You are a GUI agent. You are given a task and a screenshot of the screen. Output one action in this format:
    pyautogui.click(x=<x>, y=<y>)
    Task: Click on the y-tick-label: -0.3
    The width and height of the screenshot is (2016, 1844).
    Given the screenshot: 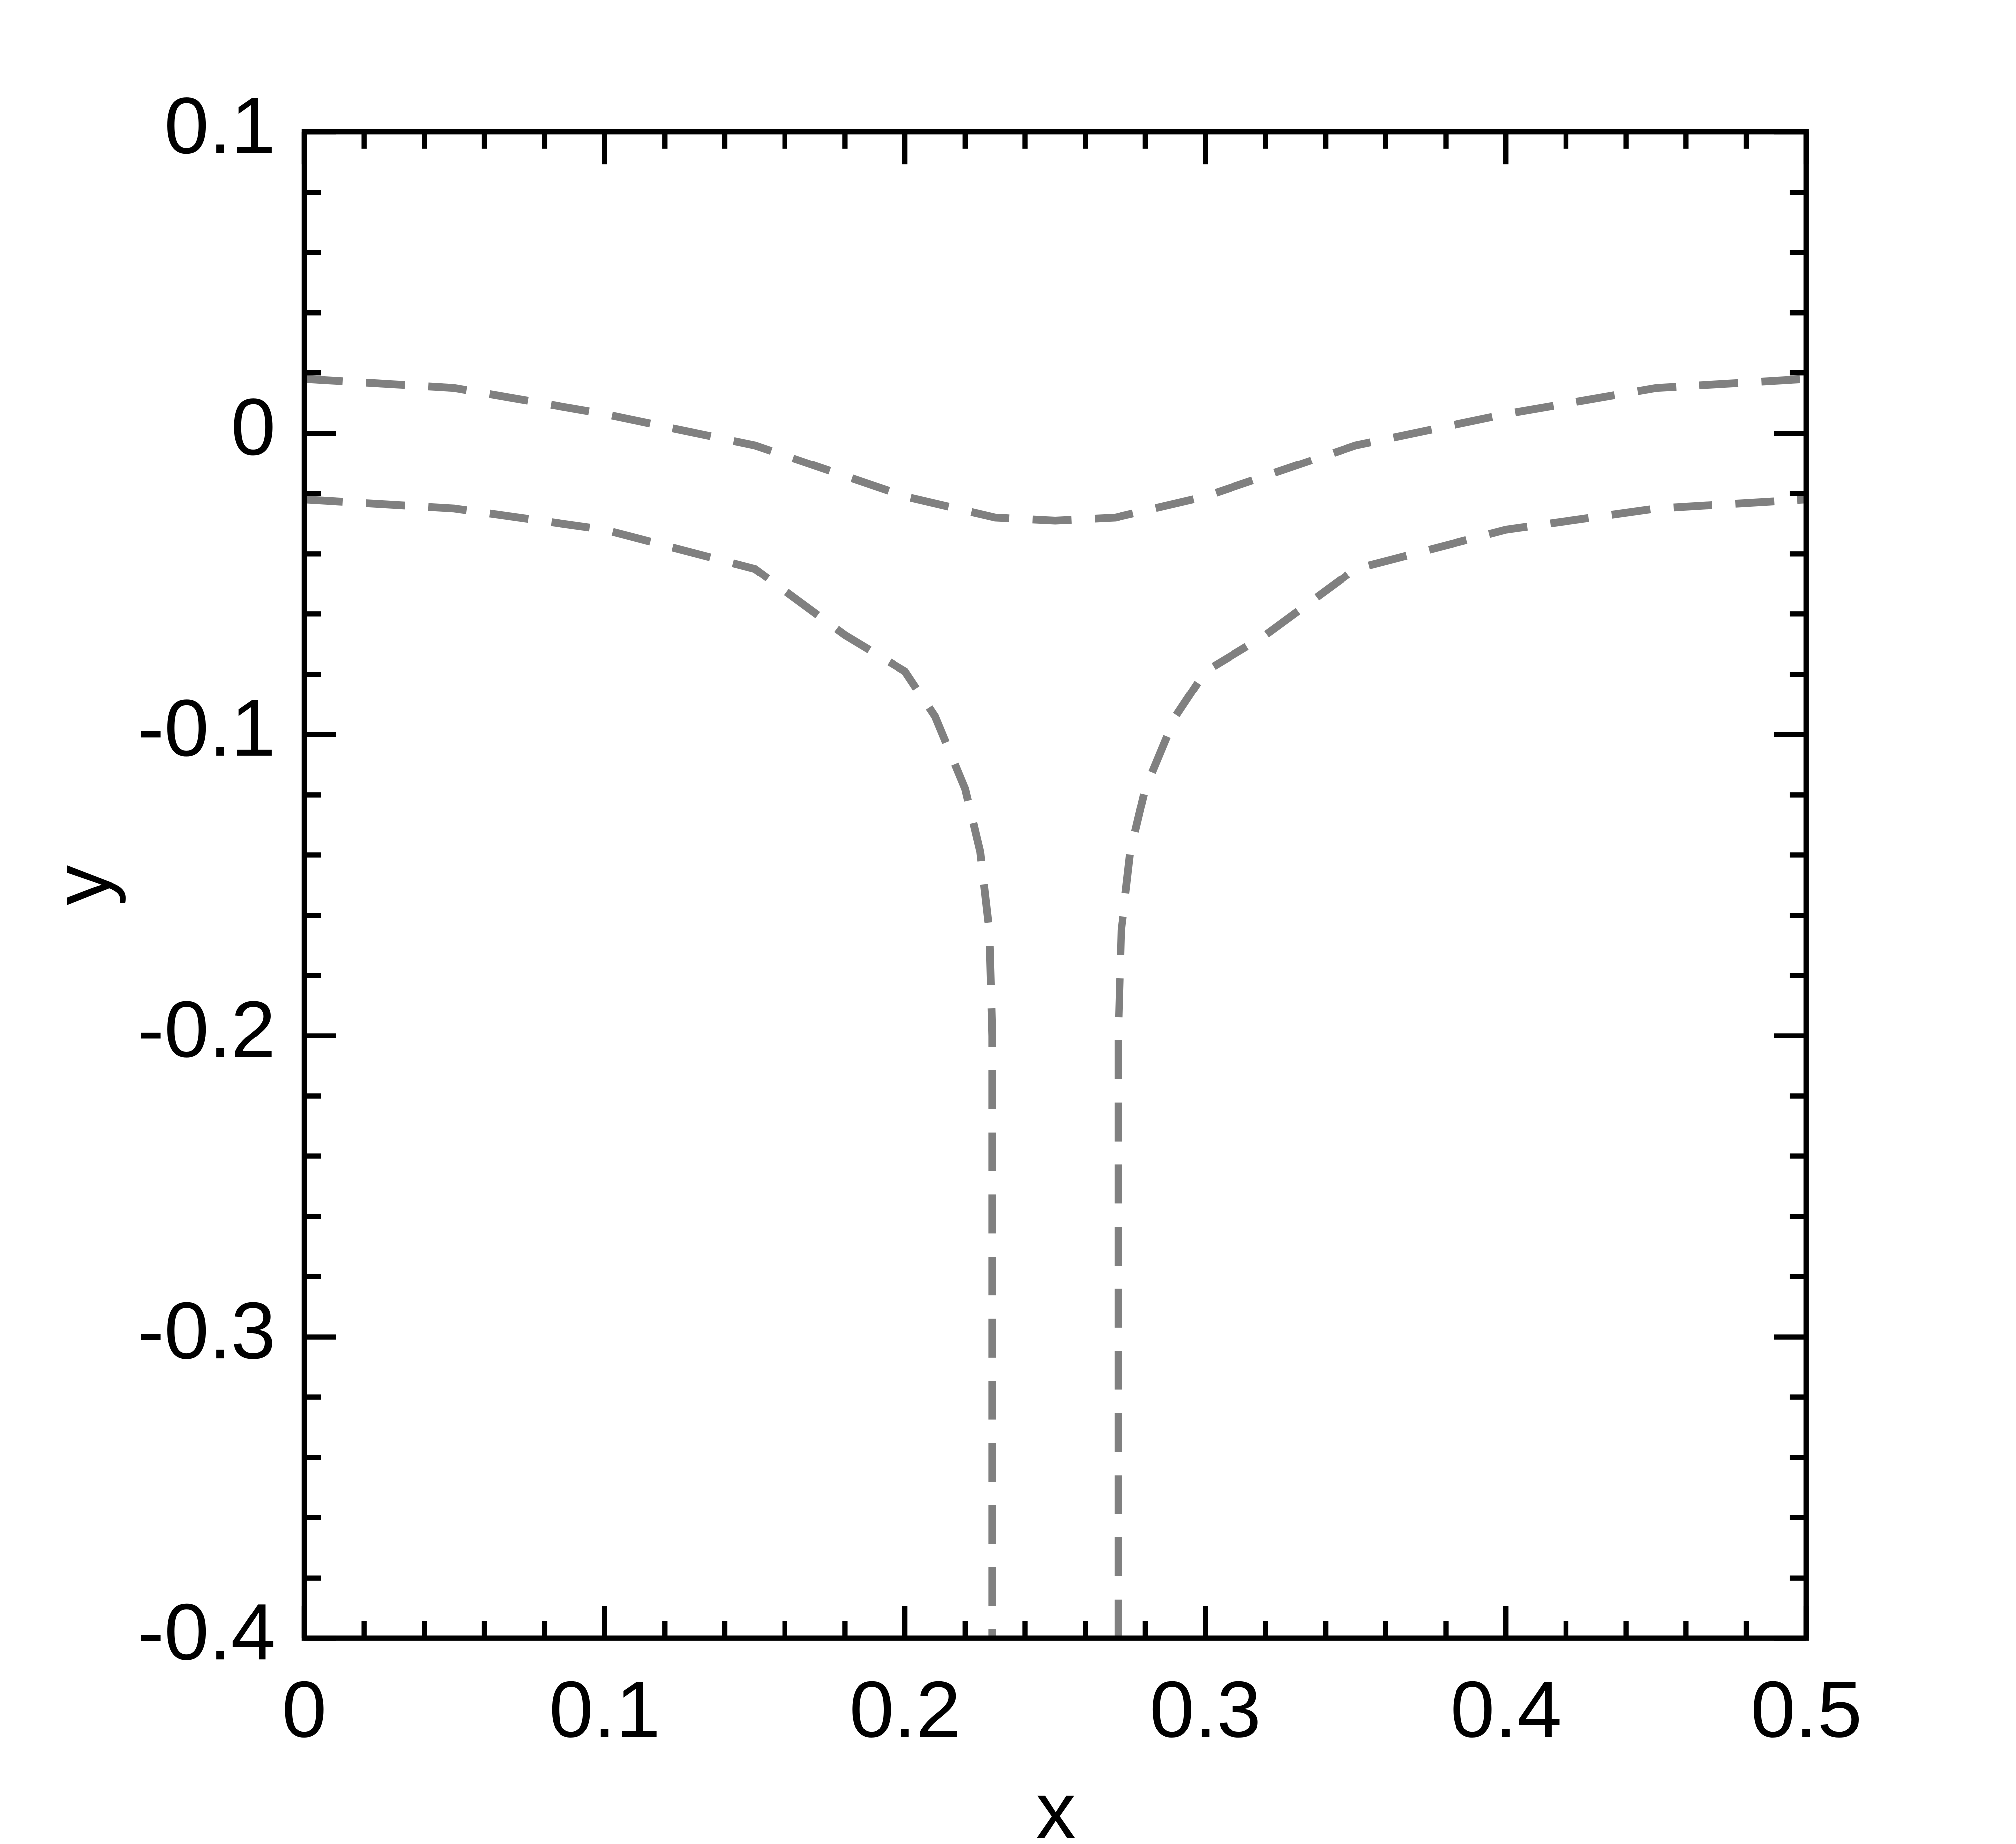 What is the action you would take?
    pyautogui.click(x=207, y=1331)
    